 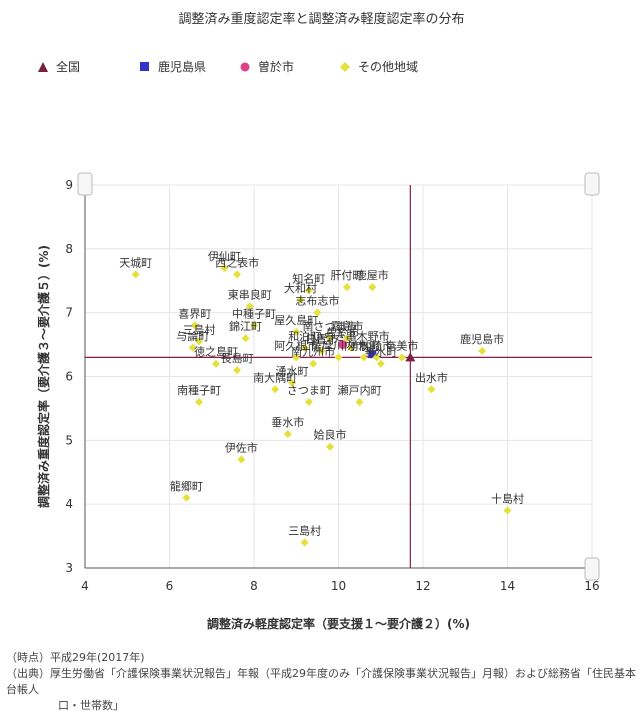 I want to click on data-label: 和泊町, so click(x=304, y=336).